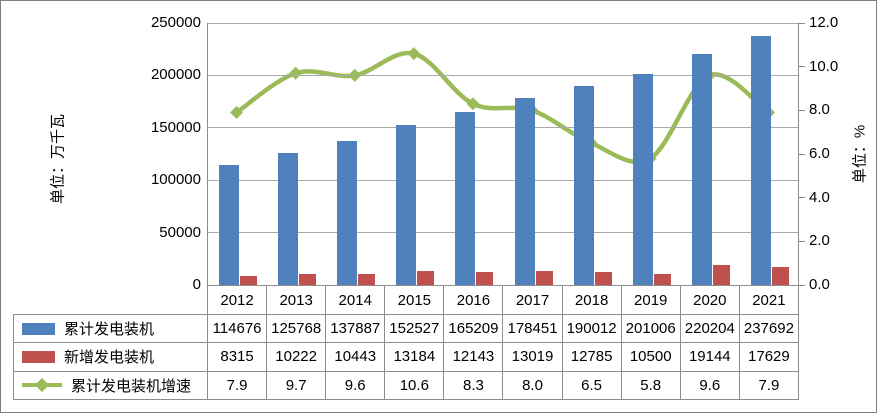  What do you see at coordinates (109, 330) in the screenshot?
I see `legend-label: 累计发电装机` at bounding box center [109, 330].